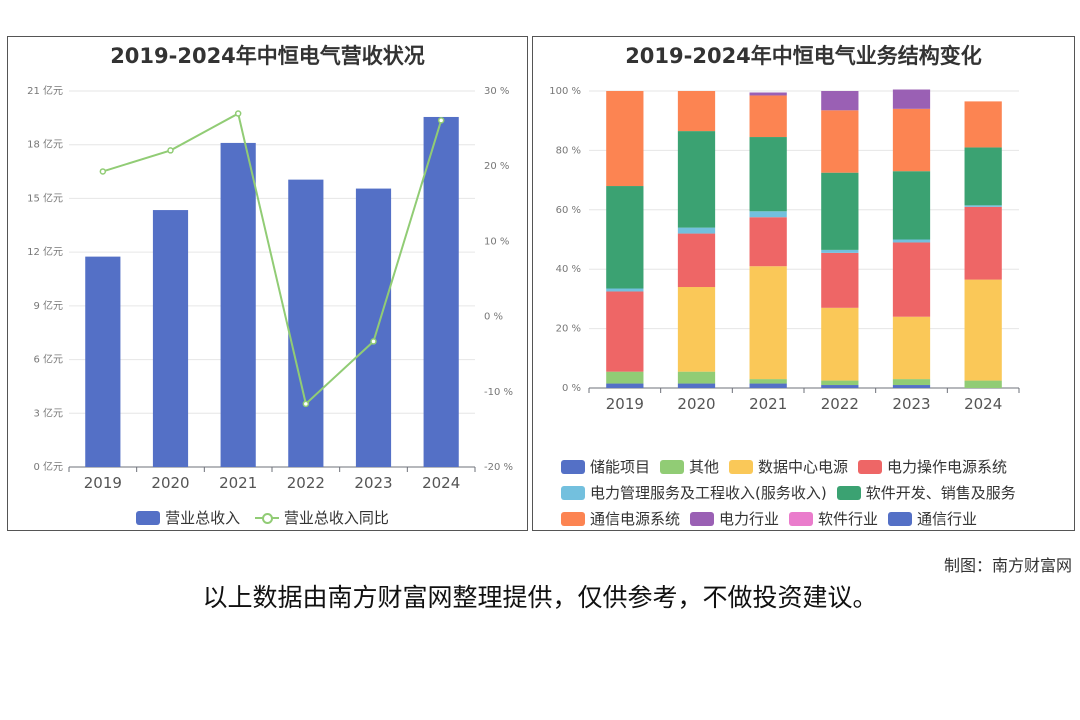  Describe the element at coordinates (926, 492) in the screenshot. I see `legend-item: 软件开发、销售及服务` at that location.